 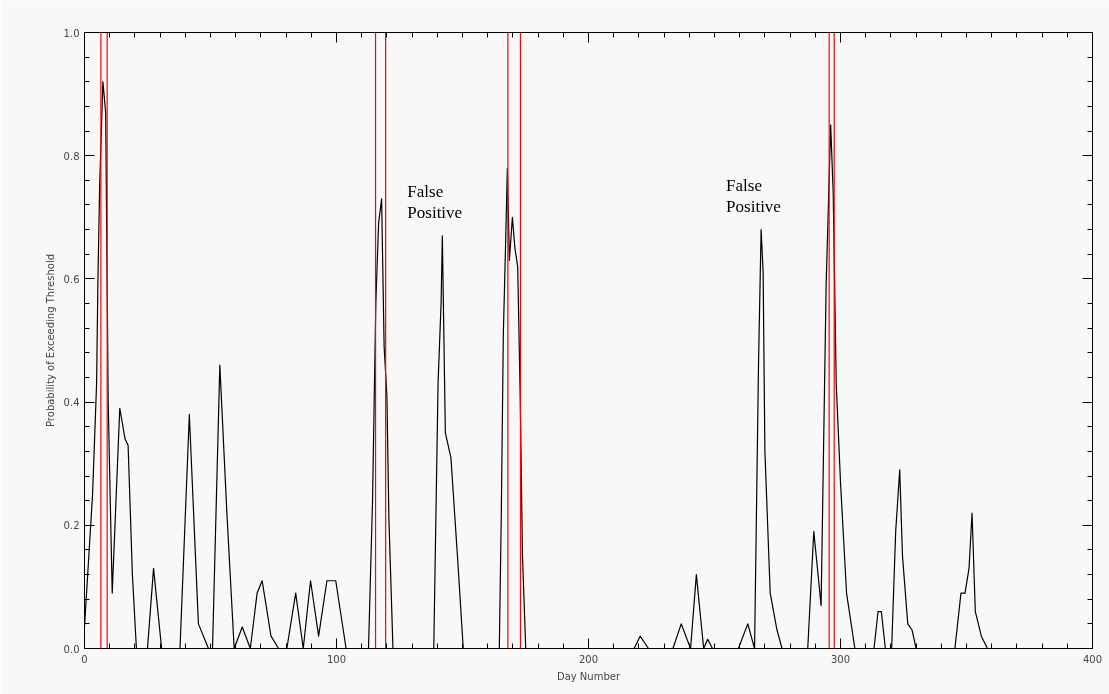 What do you see at coordinates (71, 279) in the screenshot?
I see `y-tick-label: 0.6` at bounding box center [71, 279].